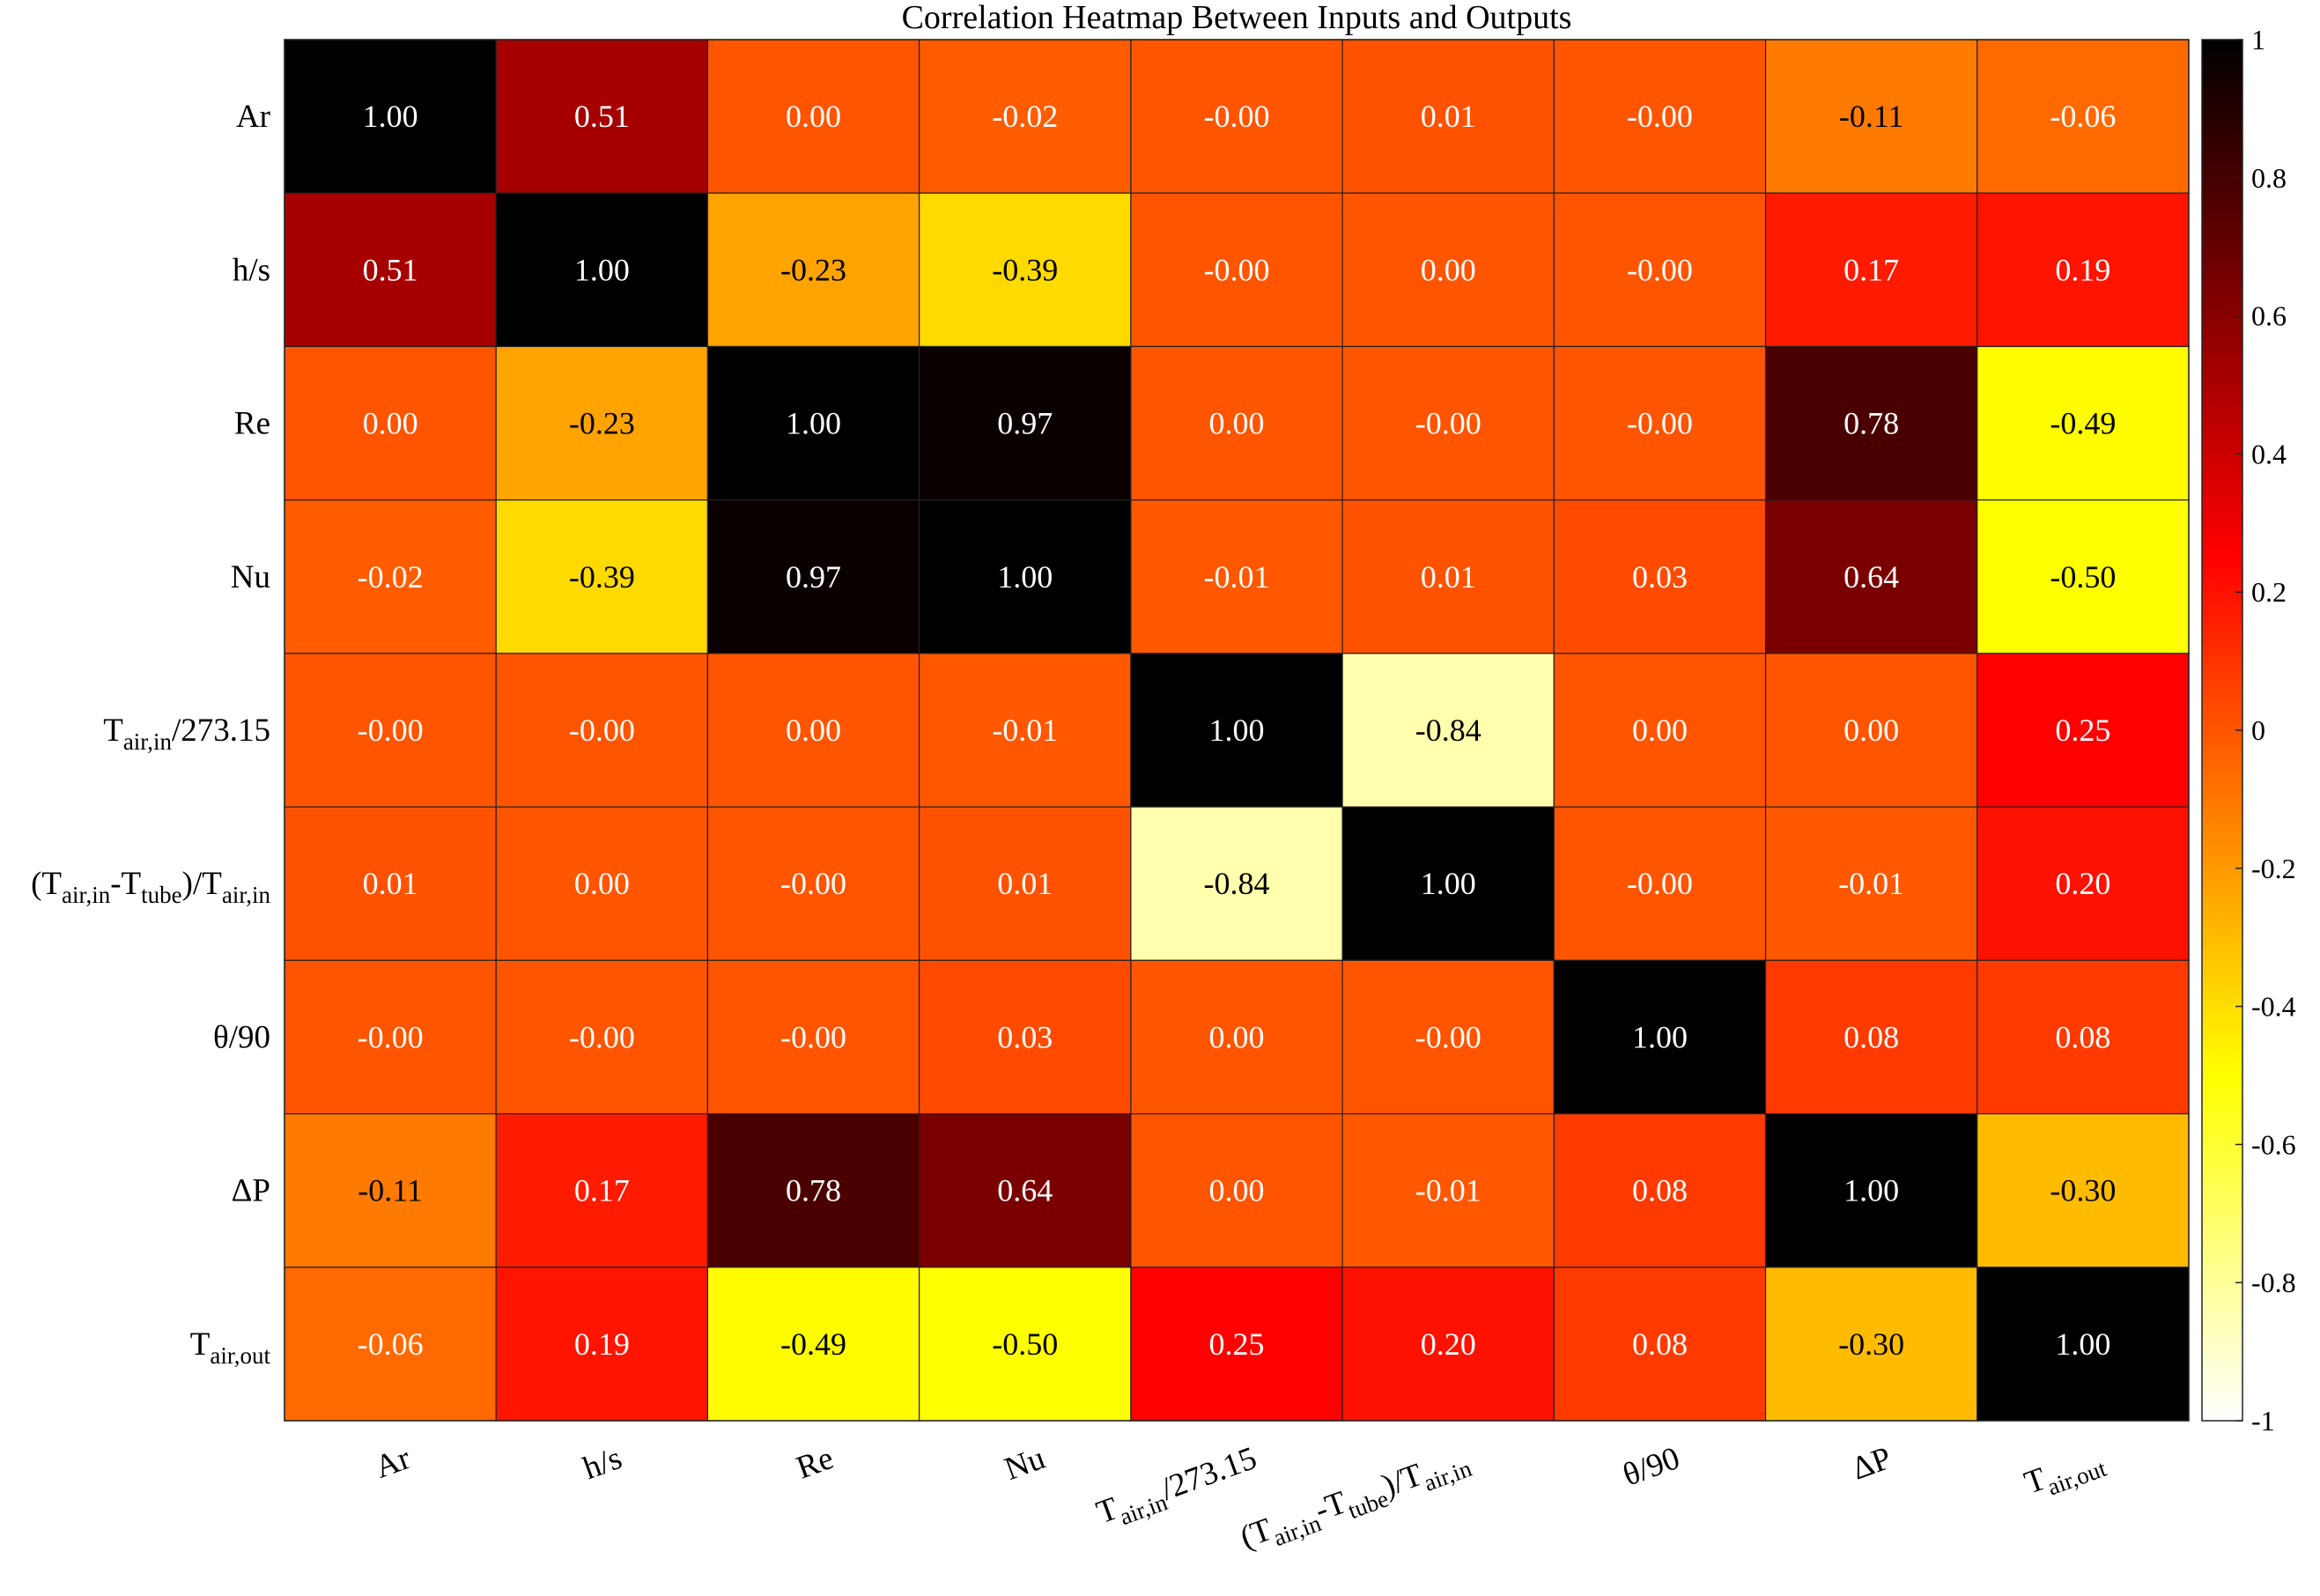 The image size is (2320, 1596). What do you see at coordinates (2269, 178) in the screenshot?
I see `colorbar-tick-label: 0.8` at bounding box center [2269, 178].